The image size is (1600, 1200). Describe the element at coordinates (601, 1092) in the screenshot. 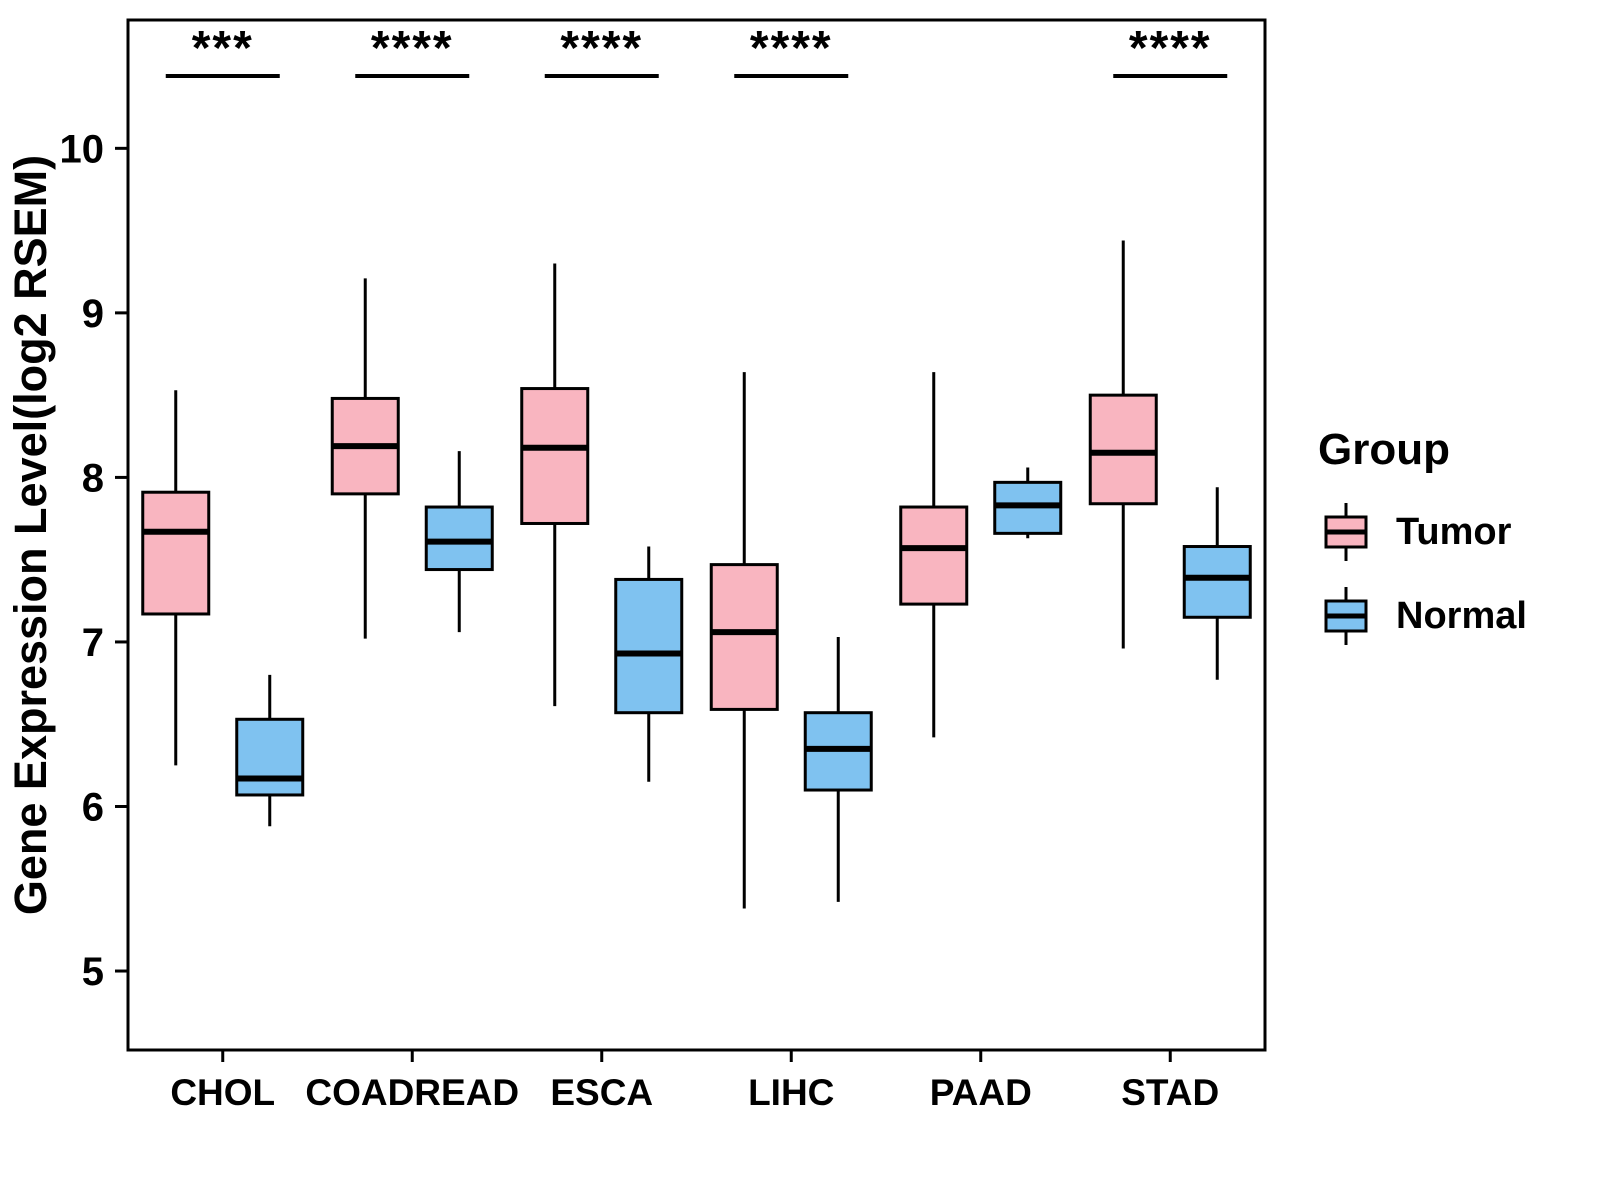

I see `x-tick-label: ESCA` at that location.